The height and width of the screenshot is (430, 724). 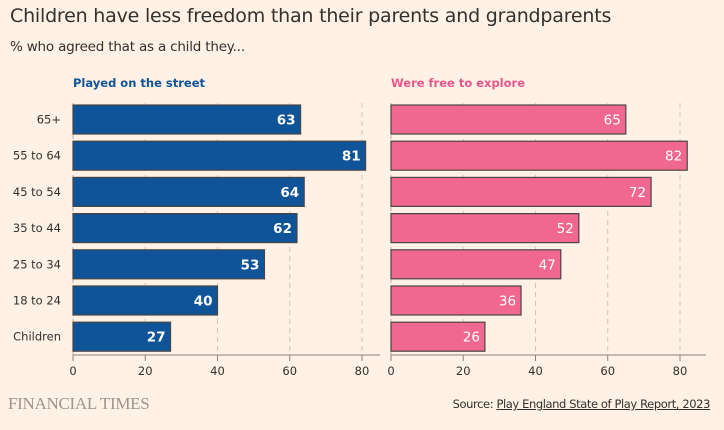 What do you see at coordinates (72, 371) in the screenshot?
I see `x-tick-label-played-on-street: 0` at bounding box center [72, 371].